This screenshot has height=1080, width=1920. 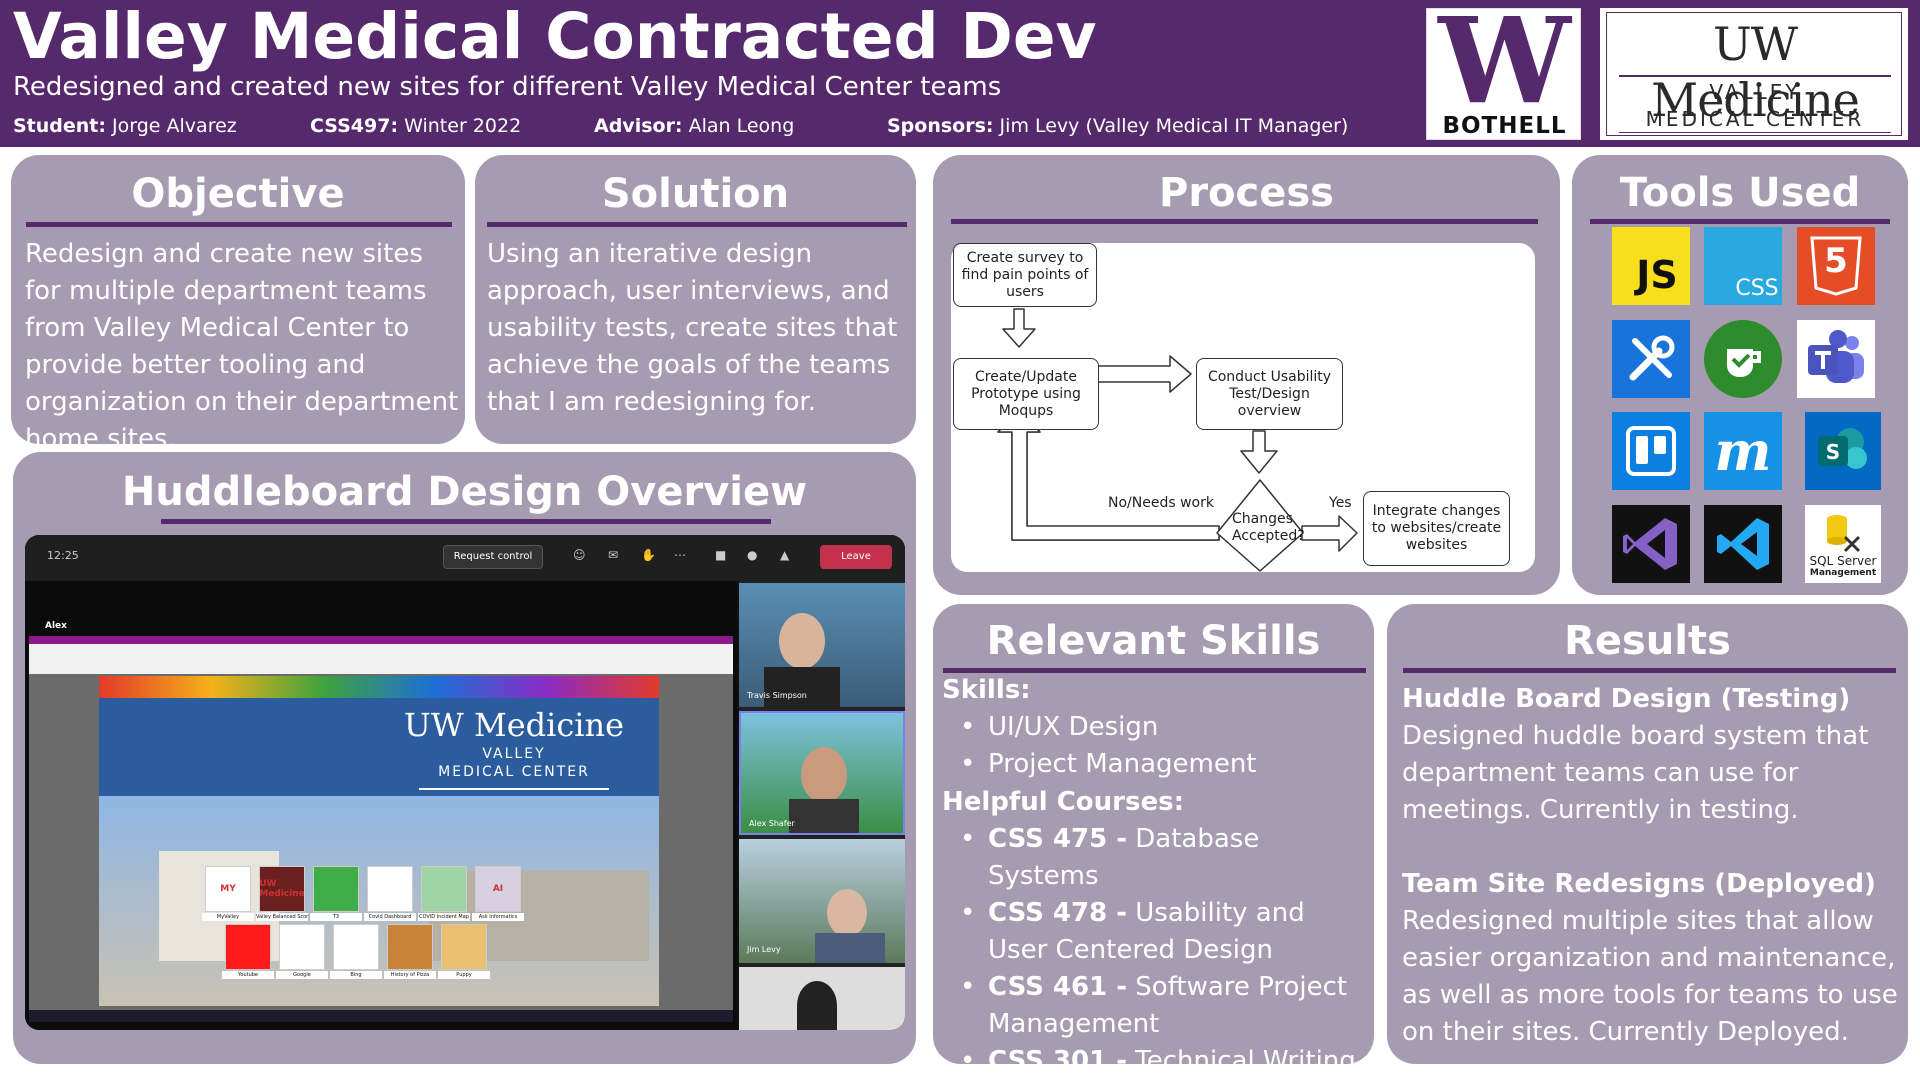 I want to click on people-icon: ☺, so click(x=579, y=555).